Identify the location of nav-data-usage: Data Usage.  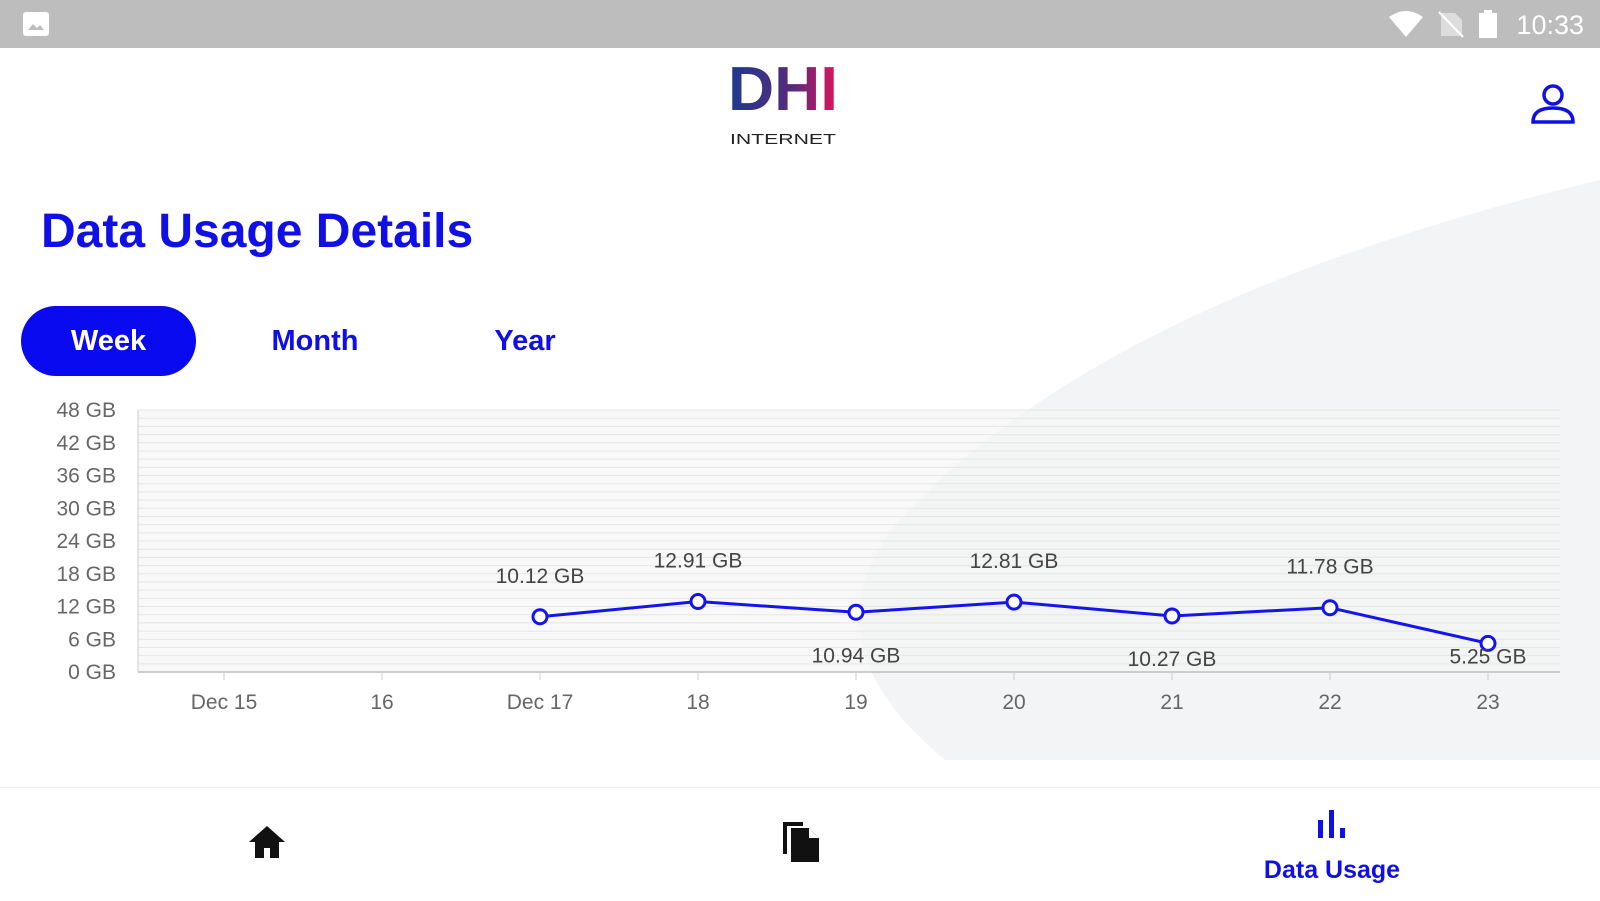
(1332, 844).